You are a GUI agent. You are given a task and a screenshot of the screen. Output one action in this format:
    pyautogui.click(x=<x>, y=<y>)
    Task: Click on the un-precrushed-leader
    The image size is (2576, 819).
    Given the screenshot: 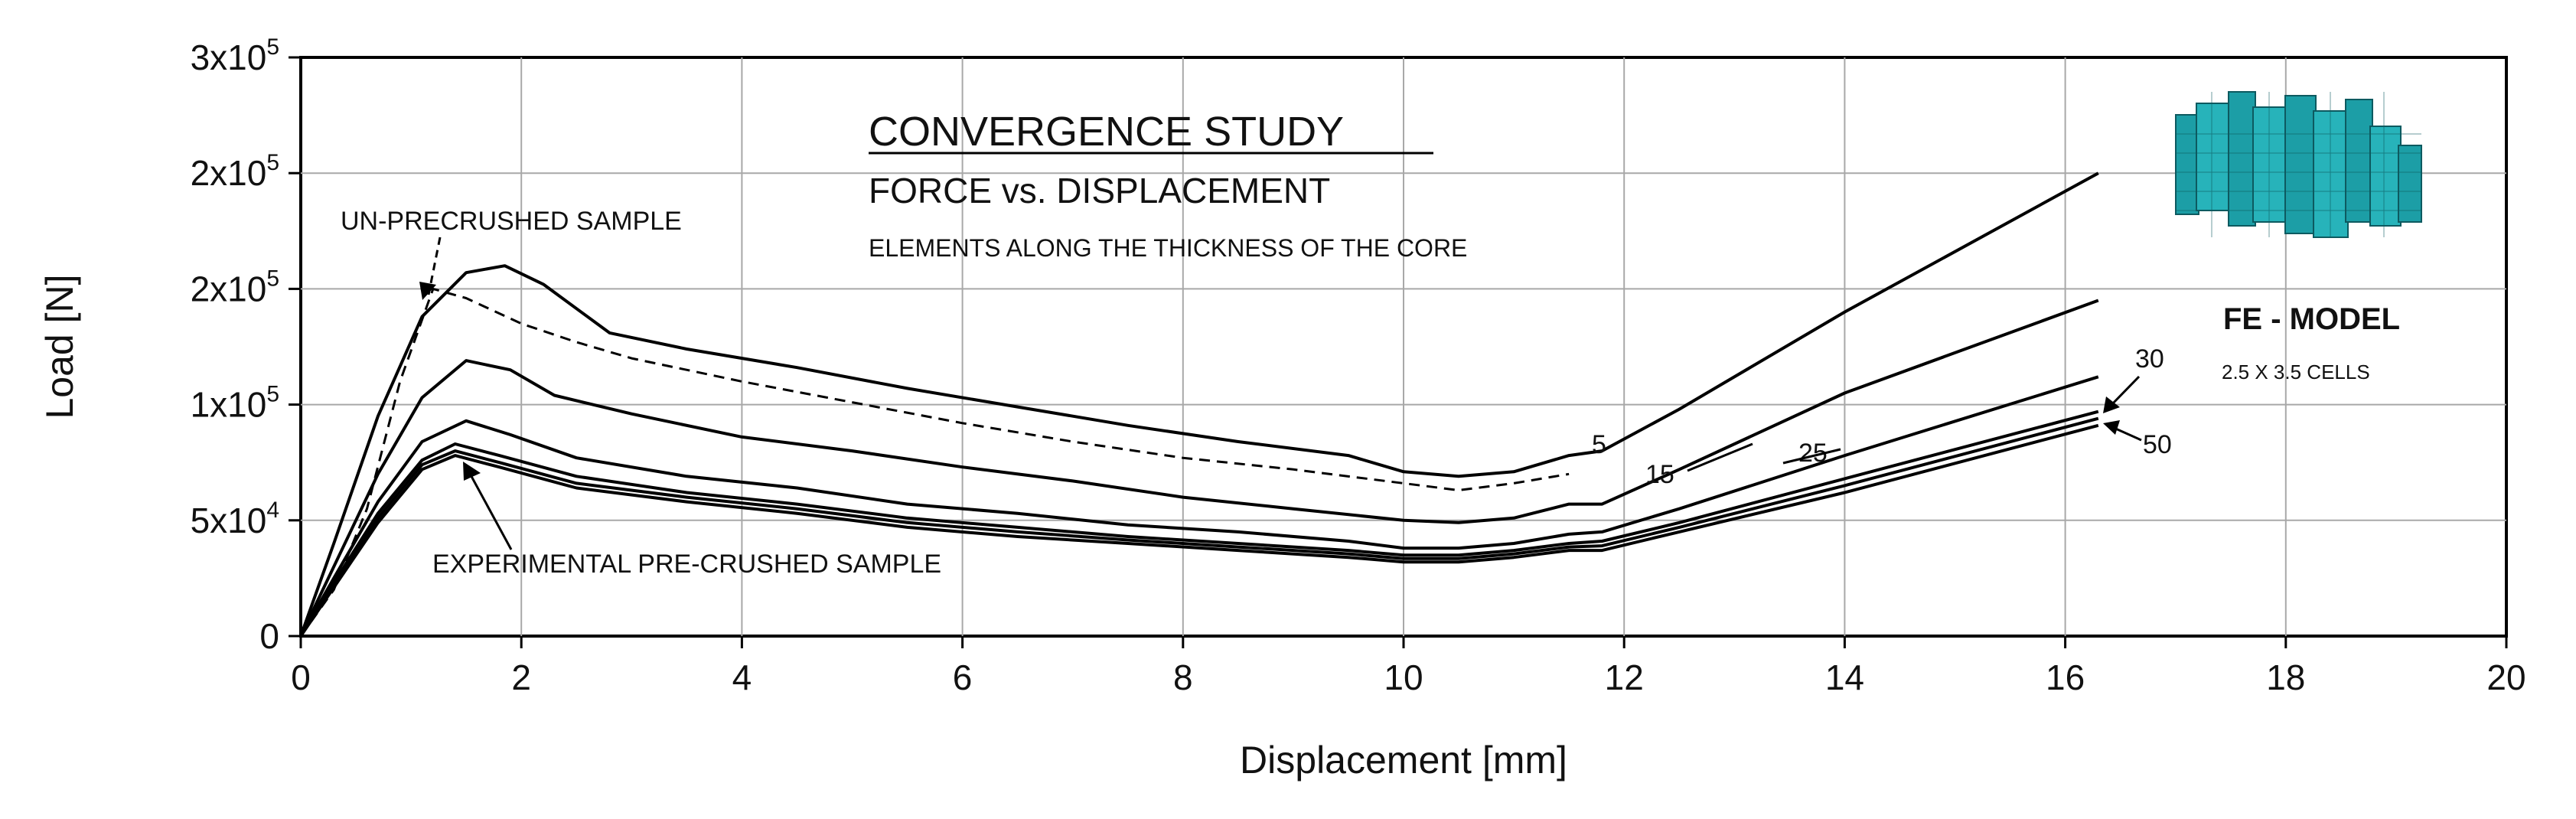 What is the action you would take?
    pyautogui.click(x=434, y=266)
    